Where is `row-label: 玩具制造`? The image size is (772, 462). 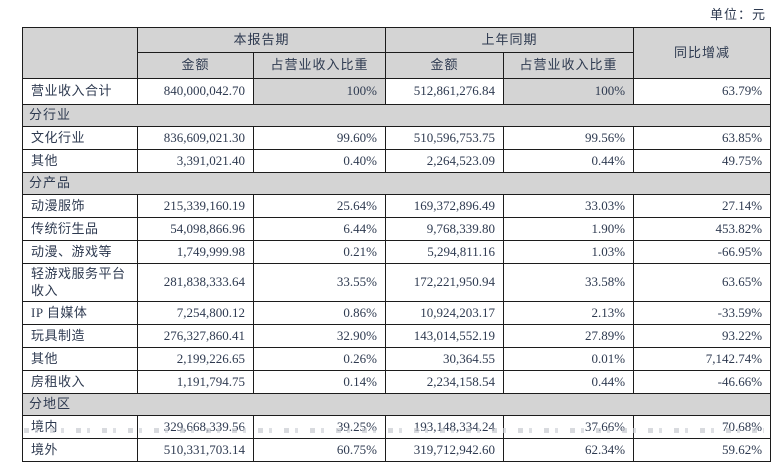
row-label: 玩具制造 is located at coordinates (80, 336).